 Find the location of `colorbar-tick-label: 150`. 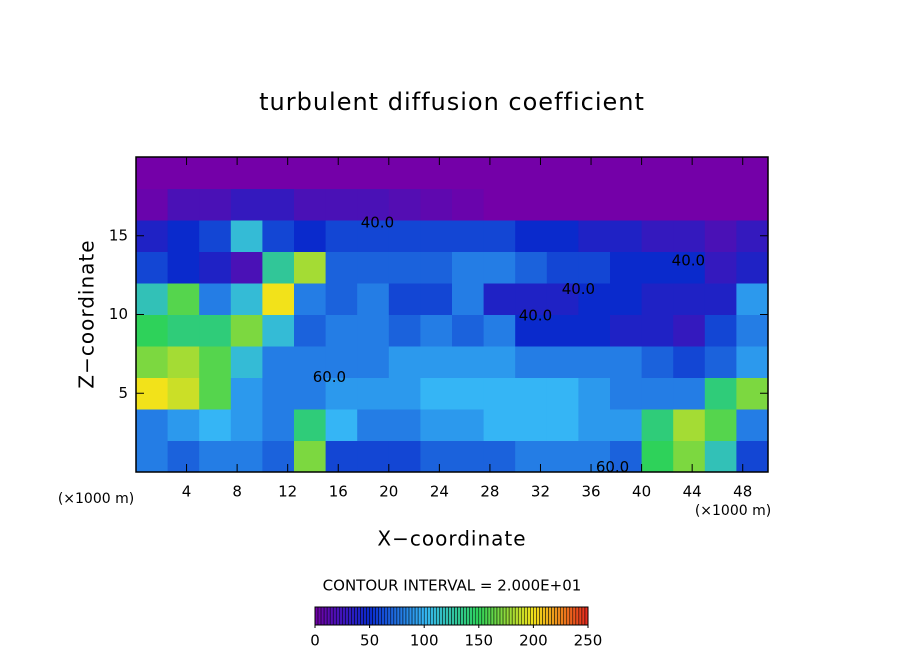

colorbar-tick-label: 150 is located at coordinates (478, 641).